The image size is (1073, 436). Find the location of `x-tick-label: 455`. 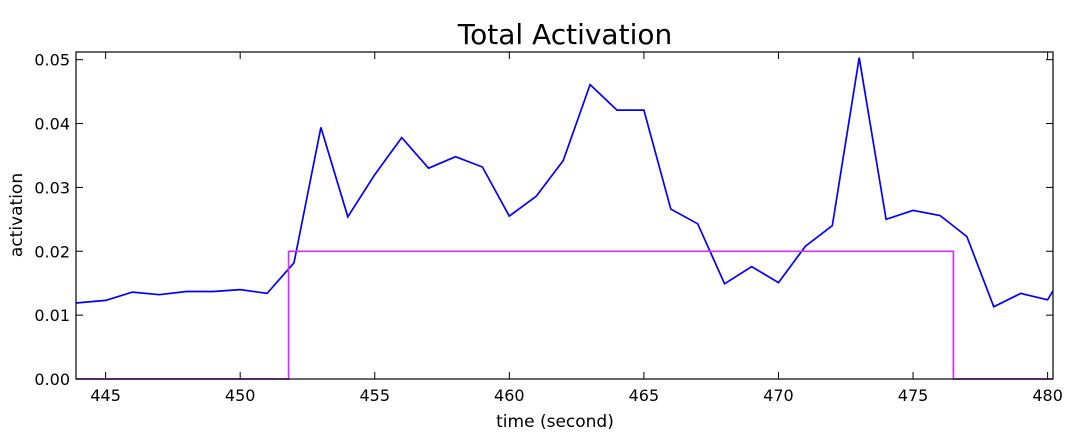

x-tick-label: 455 is located at coordinates (374, 395).